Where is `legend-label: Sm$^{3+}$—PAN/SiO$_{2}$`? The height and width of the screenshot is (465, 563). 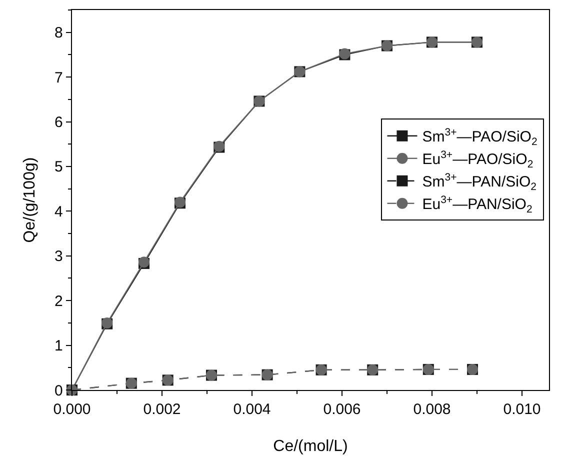
legend-label: Sm$^{3+}$—PAN/SiO$_{2}$ is located at coordinates (479, 182).